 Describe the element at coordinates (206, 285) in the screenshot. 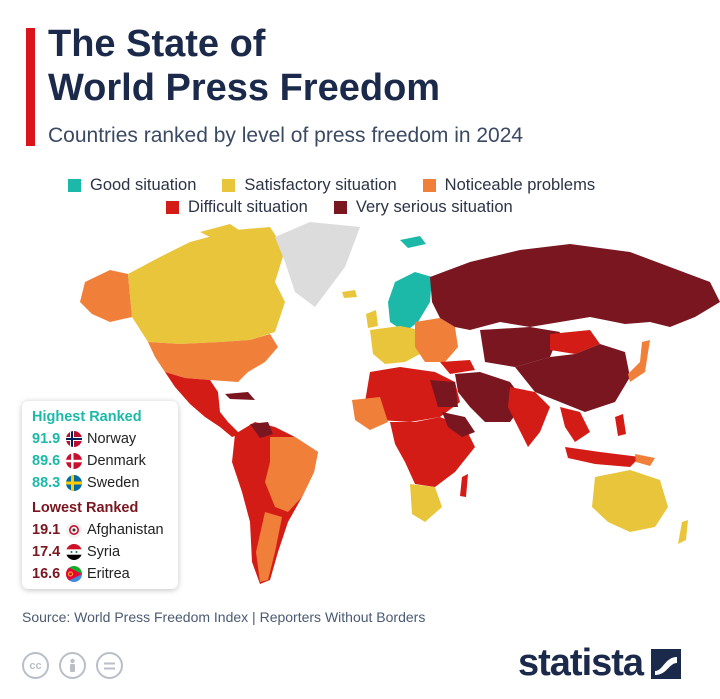

I see `map-region-canada` at that location.